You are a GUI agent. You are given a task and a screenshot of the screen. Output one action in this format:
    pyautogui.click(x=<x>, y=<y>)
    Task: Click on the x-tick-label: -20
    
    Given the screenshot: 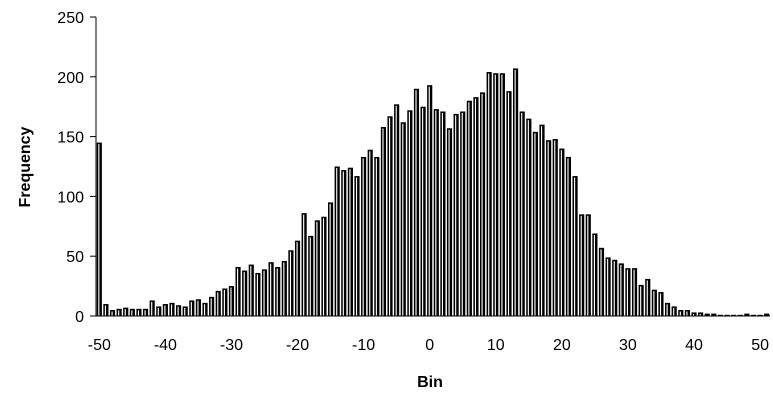 What is the action you would take?
    pyautogui.click(x=297, y=345)
    